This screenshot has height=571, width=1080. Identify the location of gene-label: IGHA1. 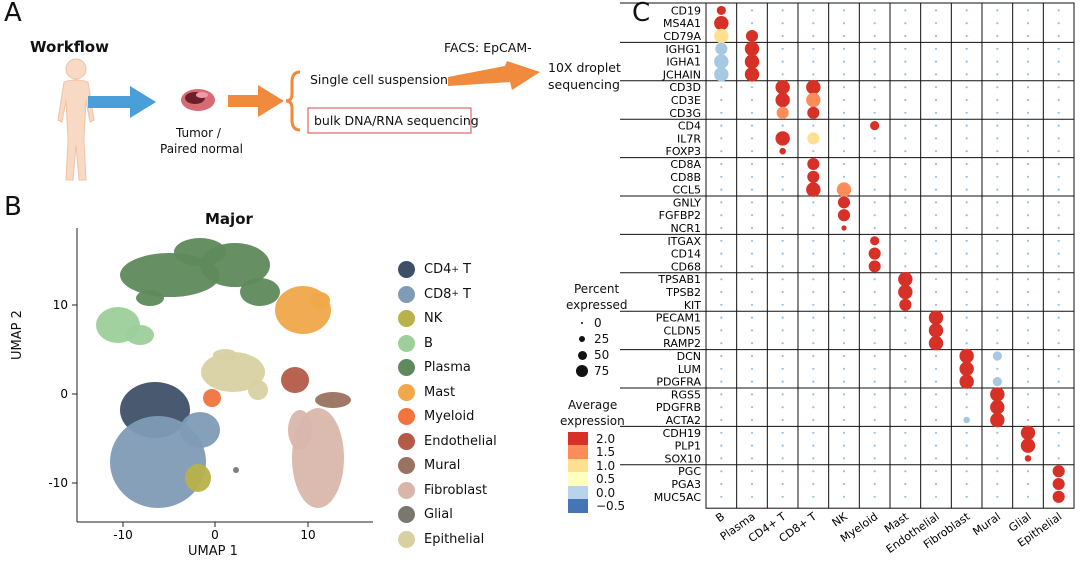
(683, 62).